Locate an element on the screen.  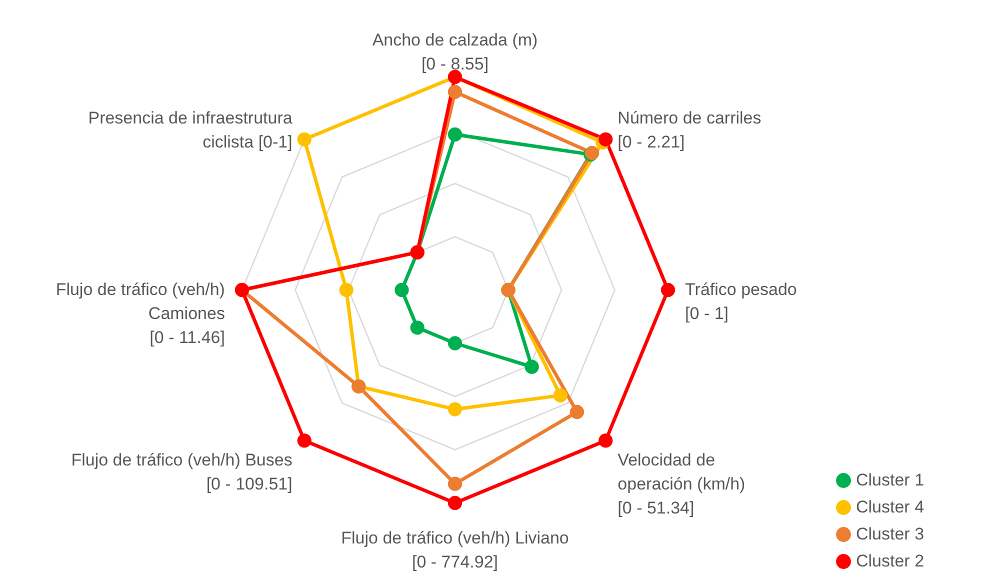
legend-label: Cluster 4 is located at coordinates (890, 507).